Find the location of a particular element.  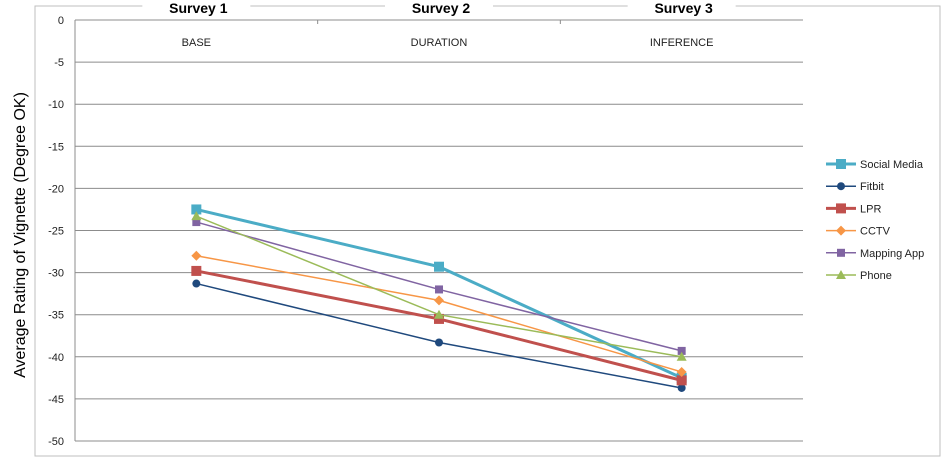

survey-labels: Survey 1 Survey 2 Survey 3 is located at coordinates (439, 9).